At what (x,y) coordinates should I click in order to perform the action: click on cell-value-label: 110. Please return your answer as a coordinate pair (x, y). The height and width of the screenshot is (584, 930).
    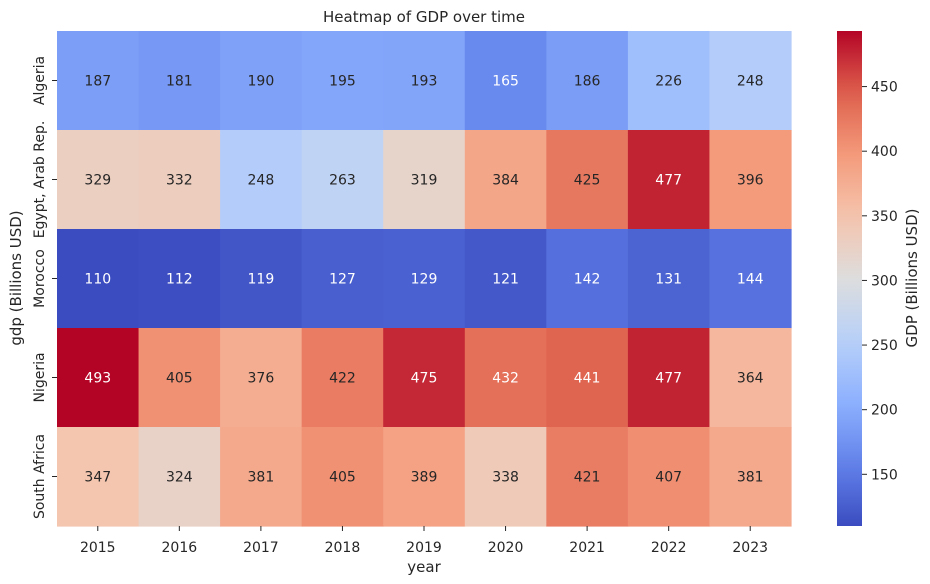
    Looking at the image, I should click on (97, 280).